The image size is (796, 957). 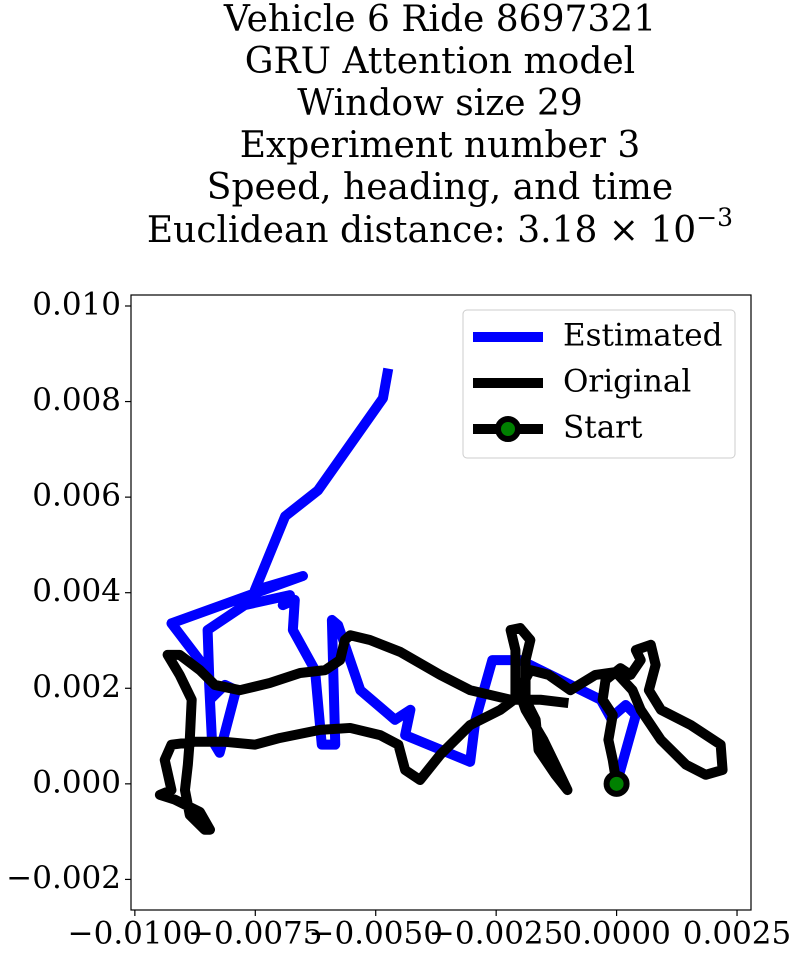 What do you see at coordinates (737, 934) in the screenshot?
I see `x-tick-label: 0.0025` at bounding box center [737, 934].